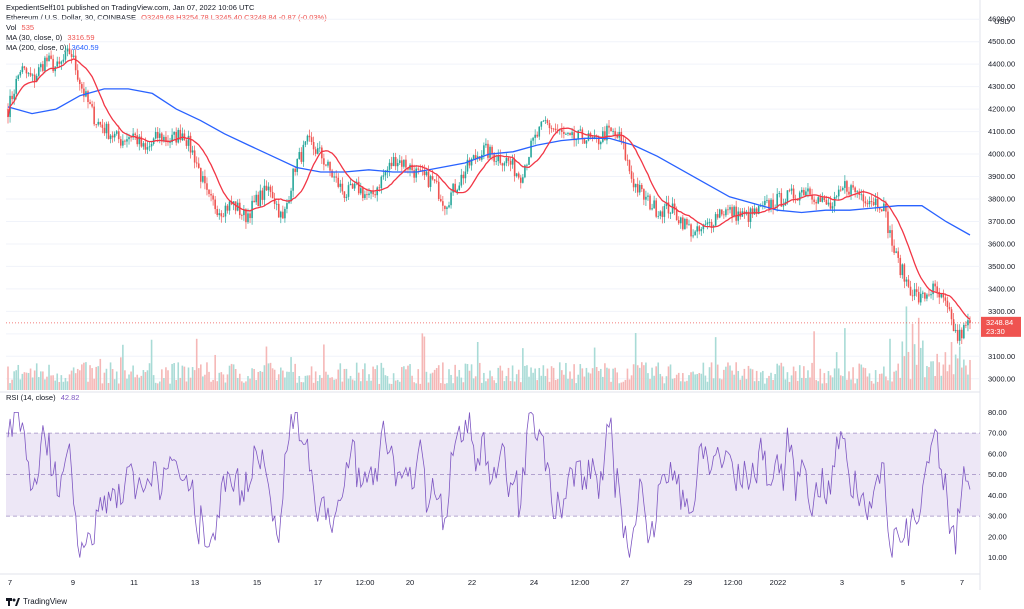 This screenshot has height=609, width=1024. What do you see at coordinates (995, 331) in the screenshot?
I see `countdown-text: 23:30` at bounding box center [995, 331].